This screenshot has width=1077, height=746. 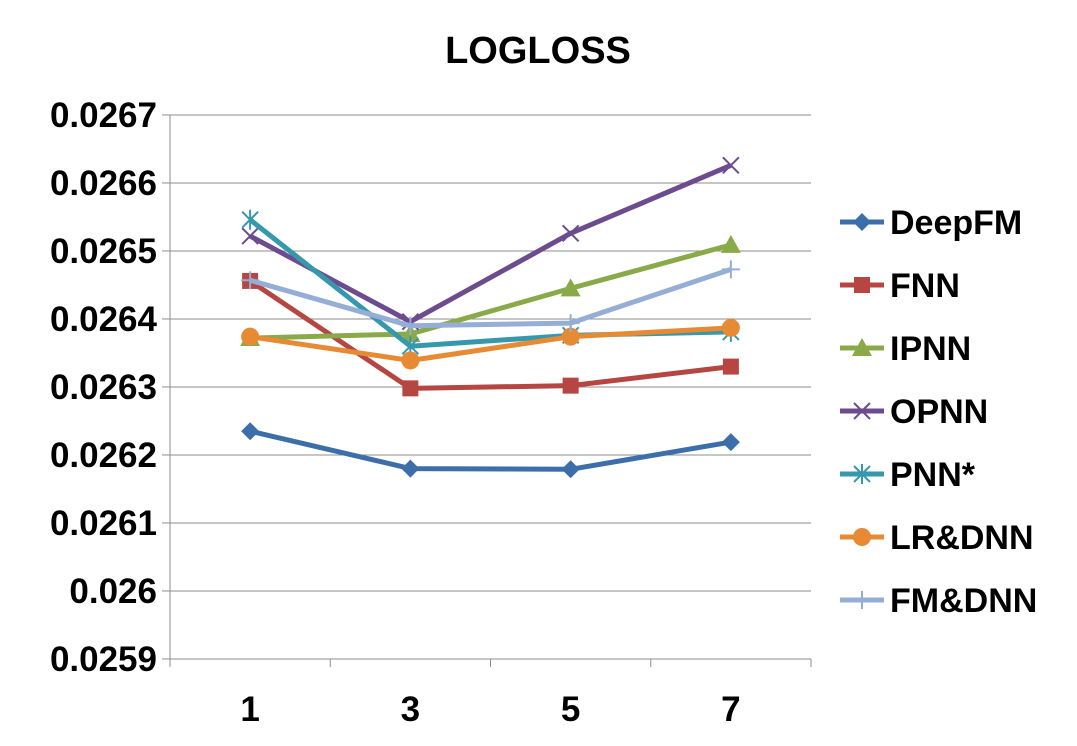 I want to click on y-tick-label: 0.0265, so click(x=103, y=251).